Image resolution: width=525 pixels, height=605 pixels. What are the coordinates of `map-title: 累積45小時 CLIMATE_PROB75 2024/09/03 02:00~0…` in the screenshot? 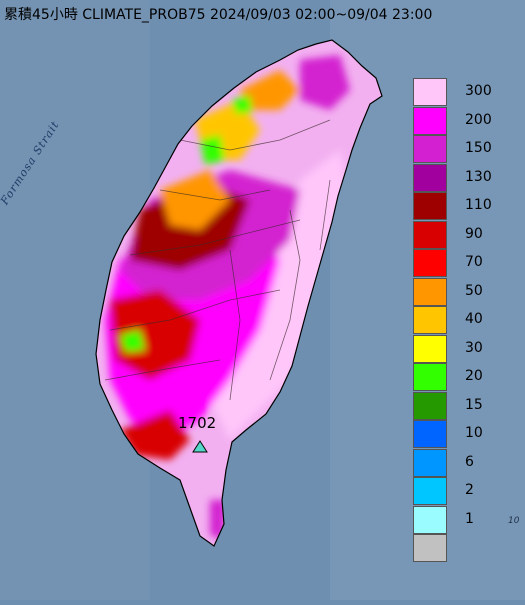 It's located at (218, 15).